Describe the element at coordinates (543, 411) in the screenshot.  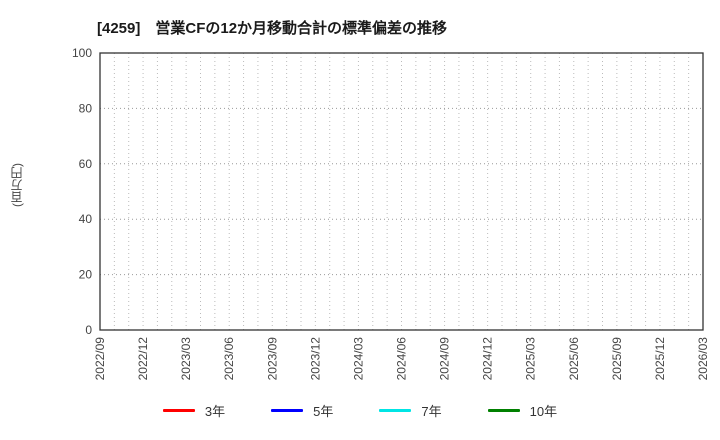
I see `legend-label: 10年` at that location.